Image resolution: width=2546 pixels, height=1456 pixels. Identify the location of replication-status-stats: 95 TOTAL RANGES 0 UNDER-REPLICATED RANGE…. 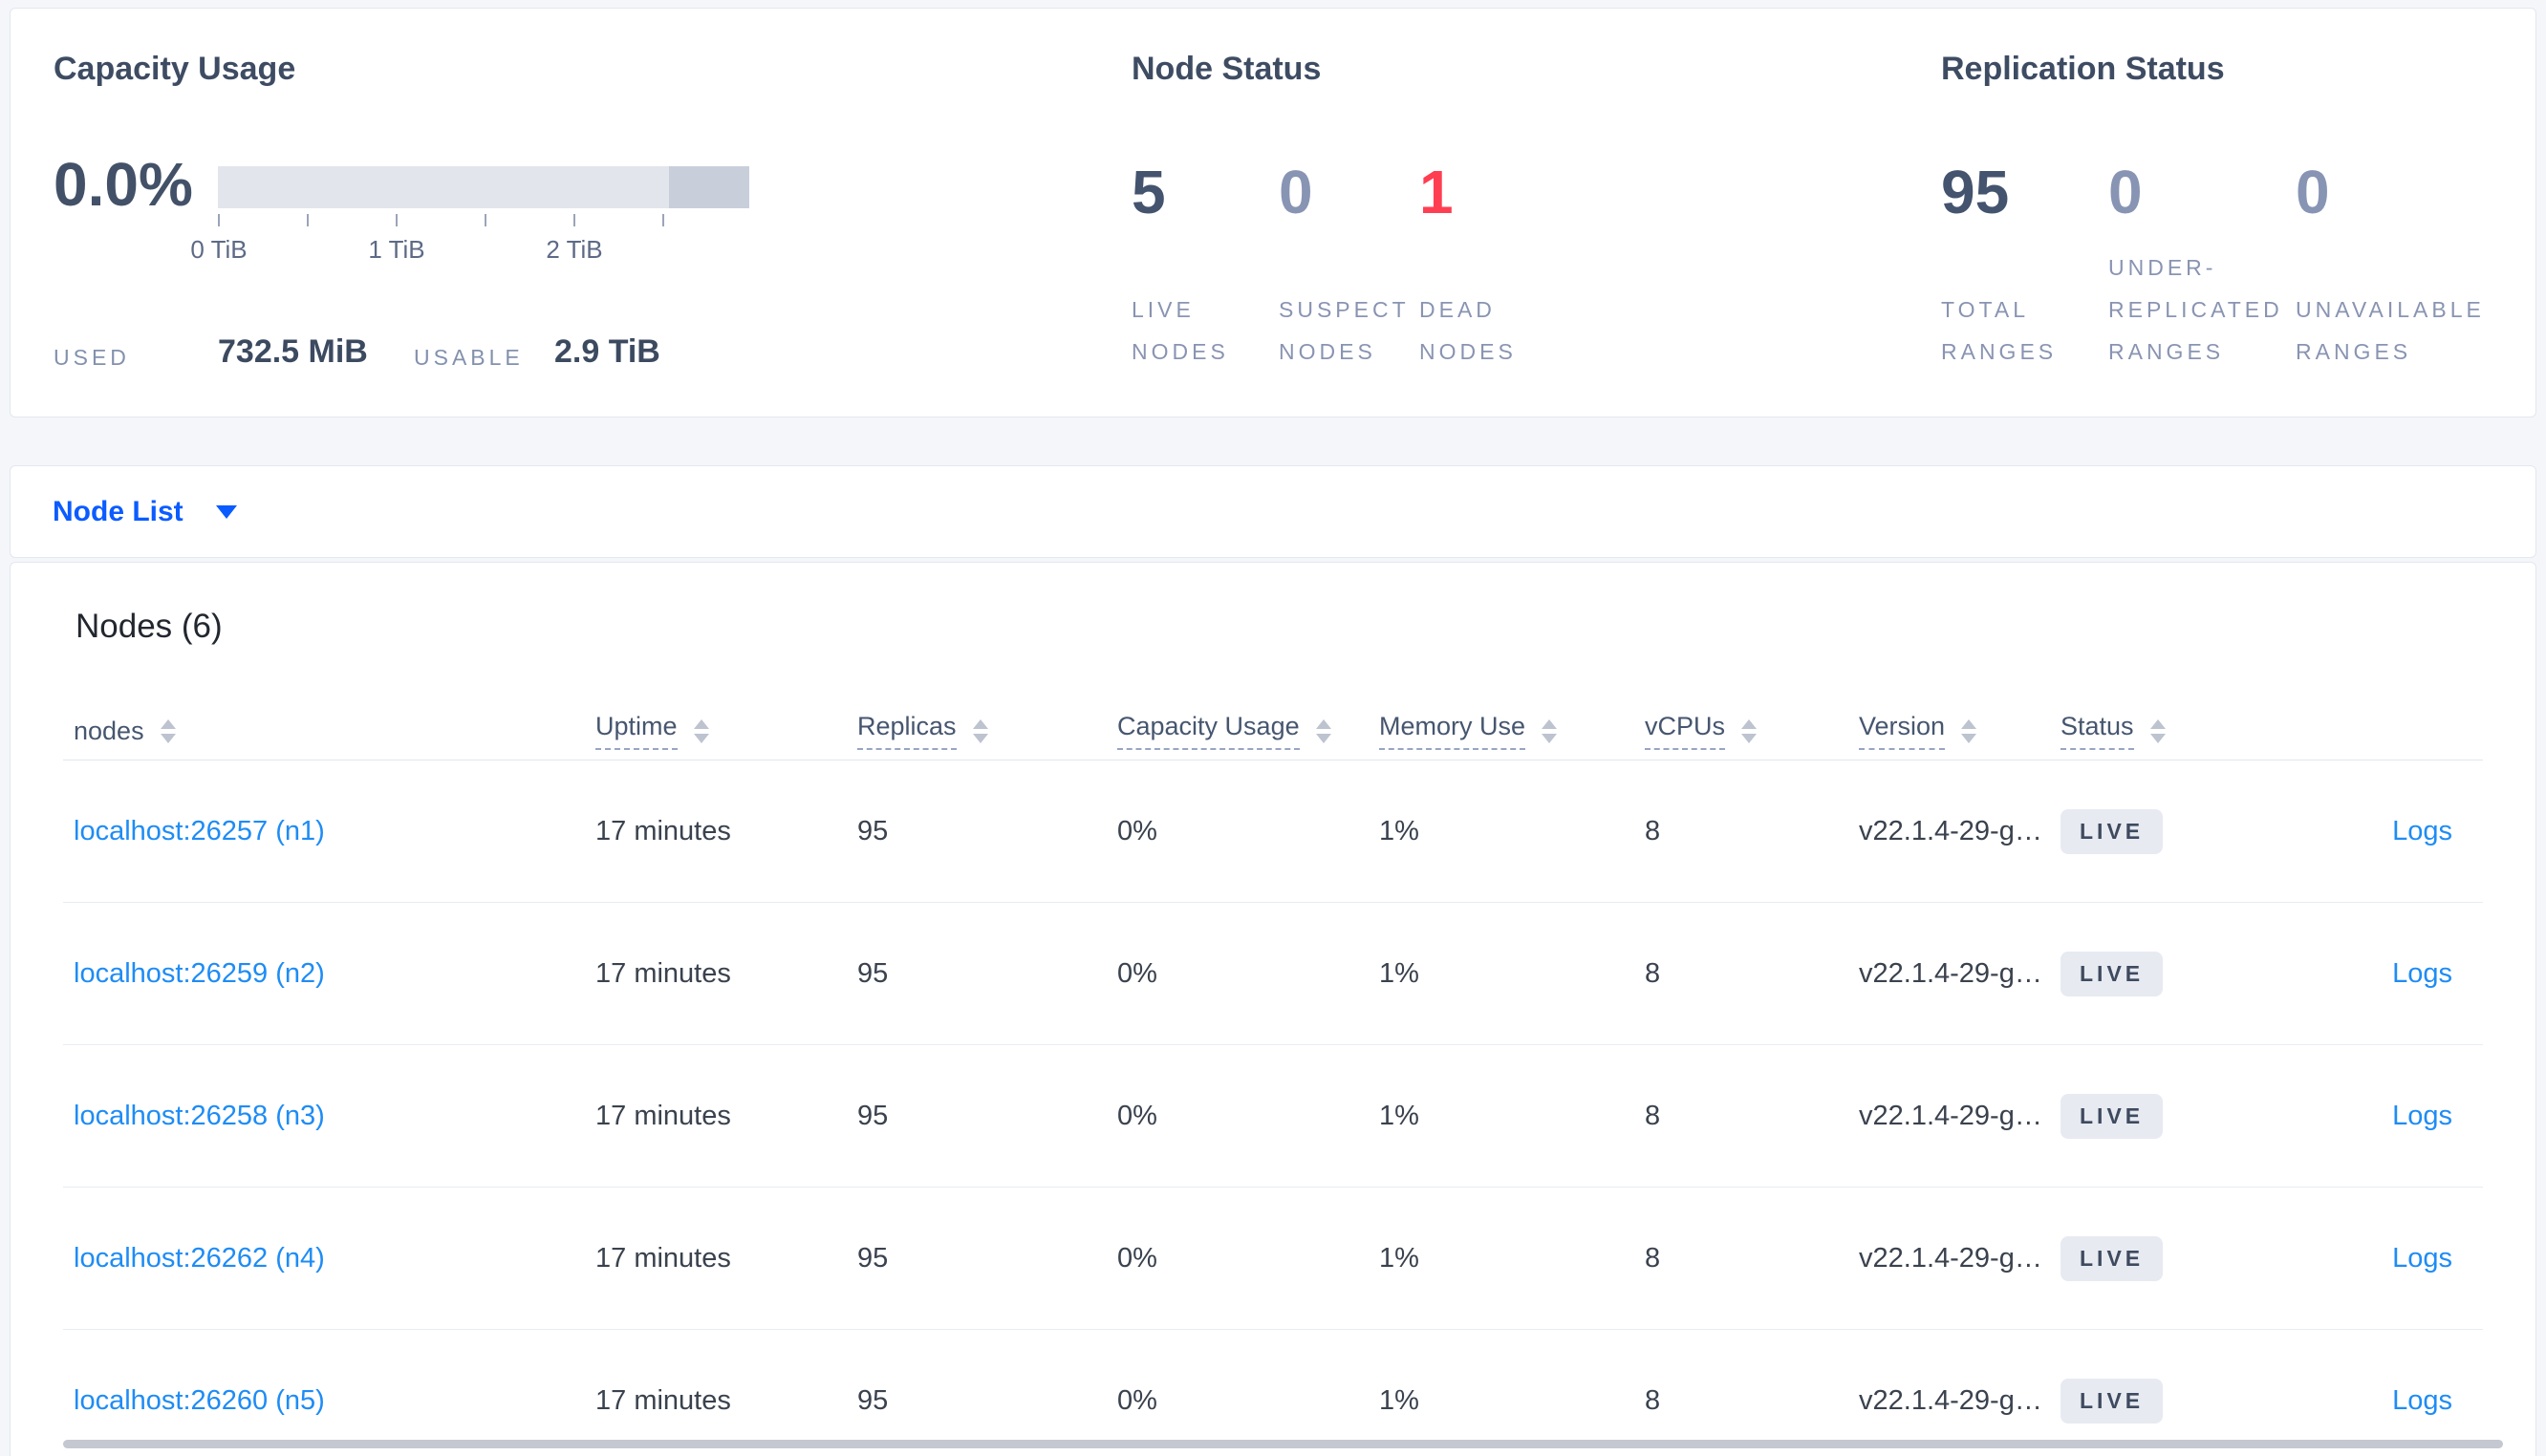
(2228, 266).